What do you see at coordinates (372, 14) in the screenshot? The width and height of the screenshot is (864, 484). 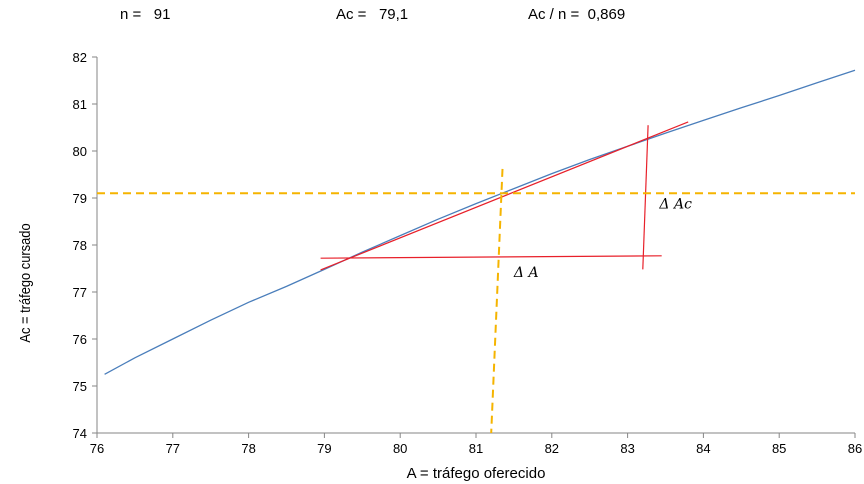 I see `header-ac: Ac = 79,1` at bounding box center [372, 14].